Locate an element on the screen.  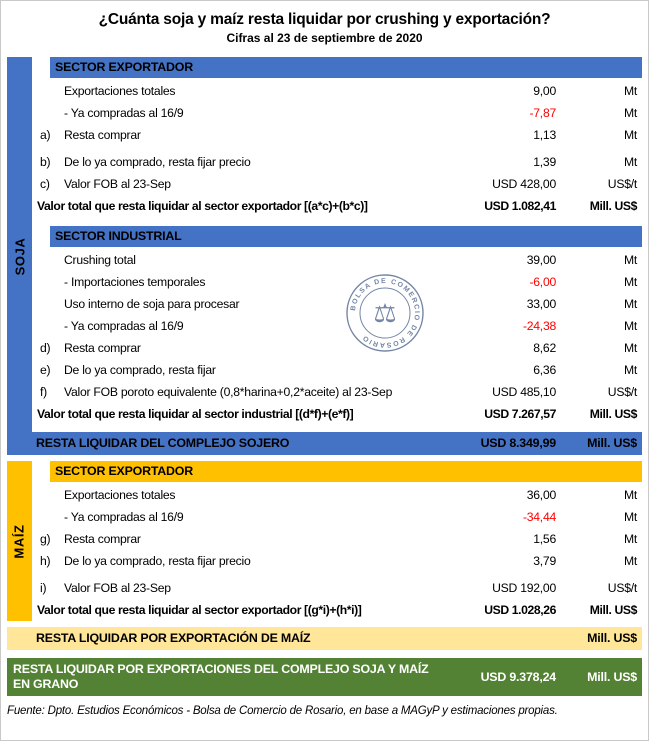
row-value: 36,00 is located at coordinates (541, 495).